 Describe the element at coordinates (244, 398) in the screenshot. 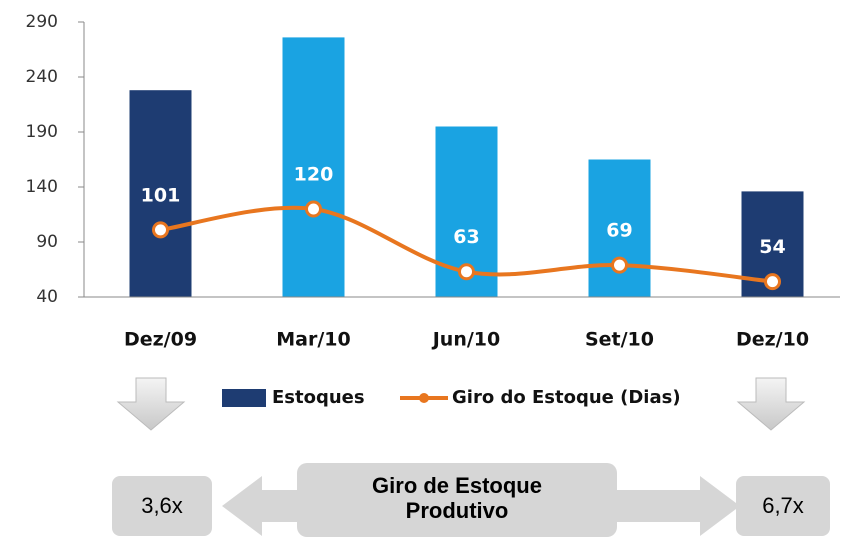

I see `legend-swatch` at that location.